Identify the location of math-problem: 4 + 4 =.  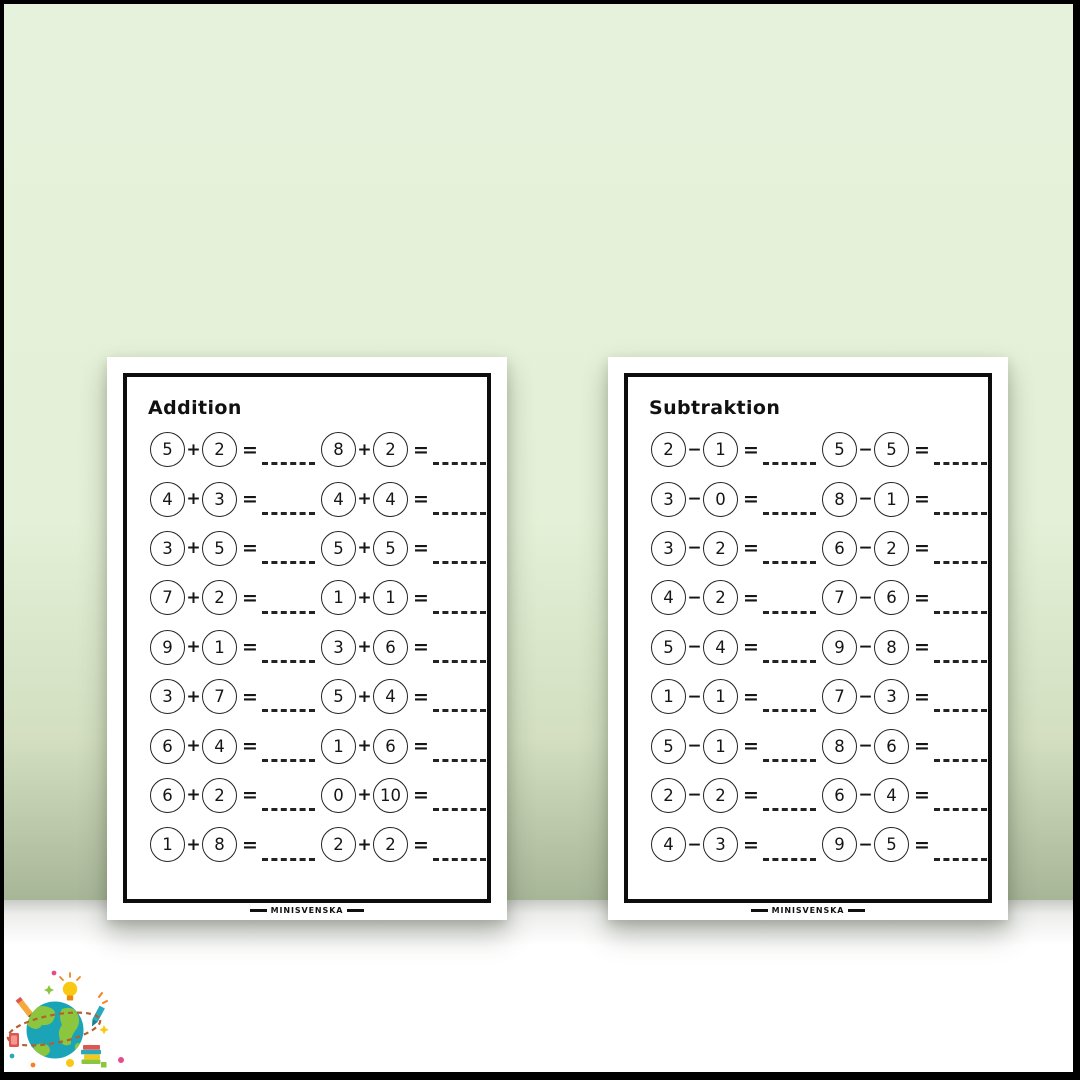
(403, 498).